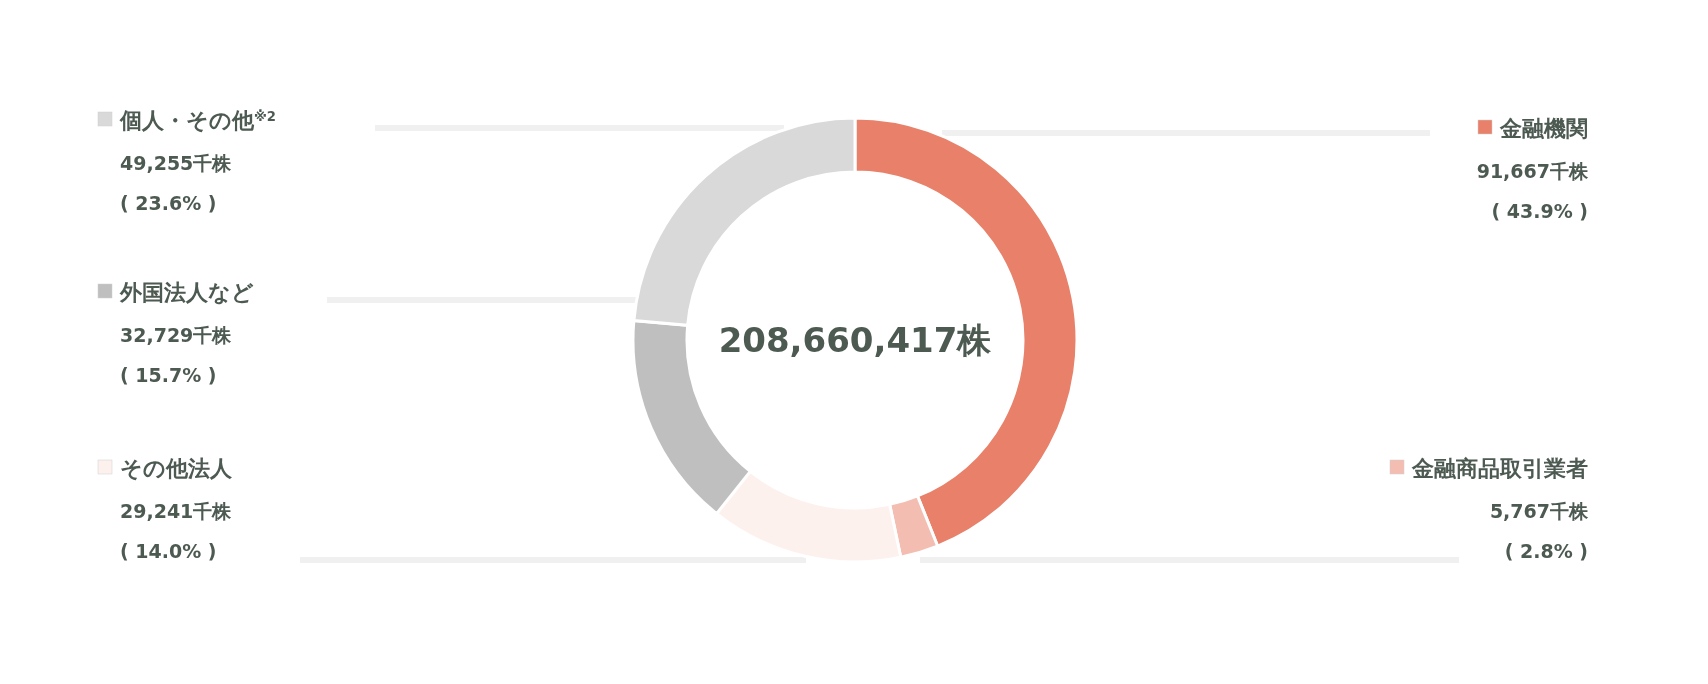  Describe the element at coordinates (1532, 191) in the screenshot. I see `data-label: 91,667千株 ( 43.9% )` at that location.